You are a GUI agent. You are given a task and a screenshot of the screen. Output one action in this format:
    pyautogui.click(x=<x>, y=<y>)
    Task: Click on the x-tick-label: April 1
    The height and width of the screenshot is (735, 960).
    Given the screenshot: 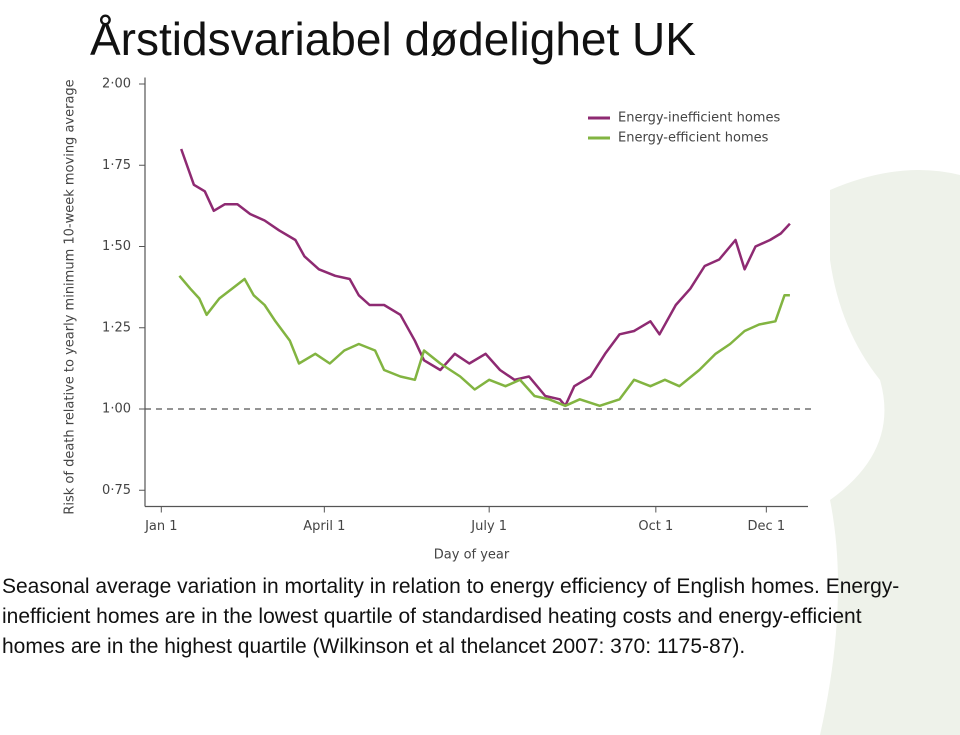 What is the action you would take?
    pyautogui.click(x=324, y=526)
    